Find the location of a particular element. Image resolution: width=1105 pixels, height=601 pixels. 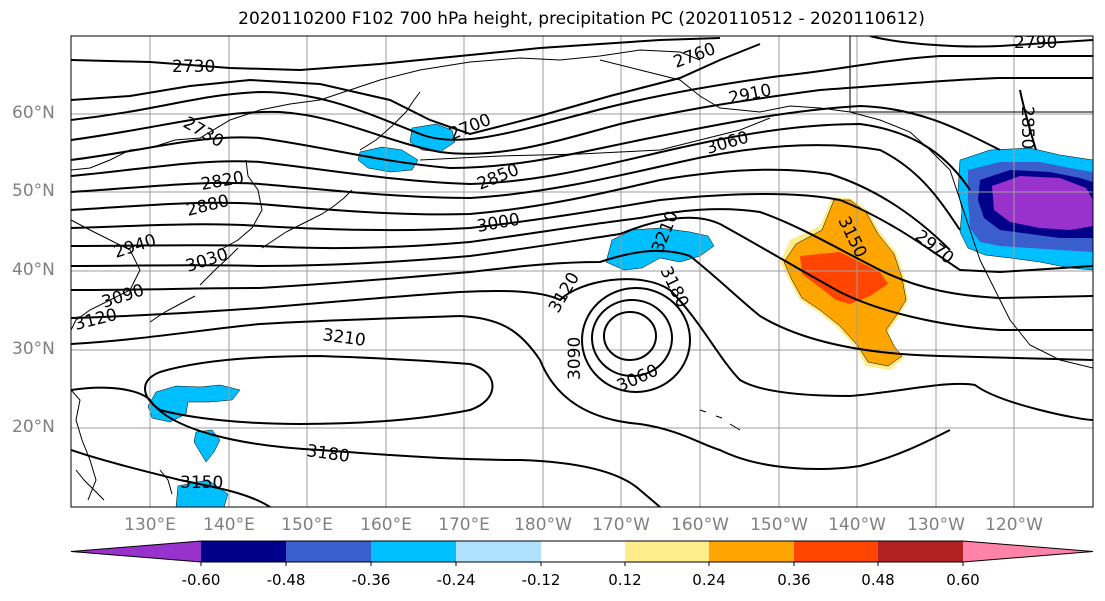

colorbar-label: 0.36 is located at coordinates (794, 580).